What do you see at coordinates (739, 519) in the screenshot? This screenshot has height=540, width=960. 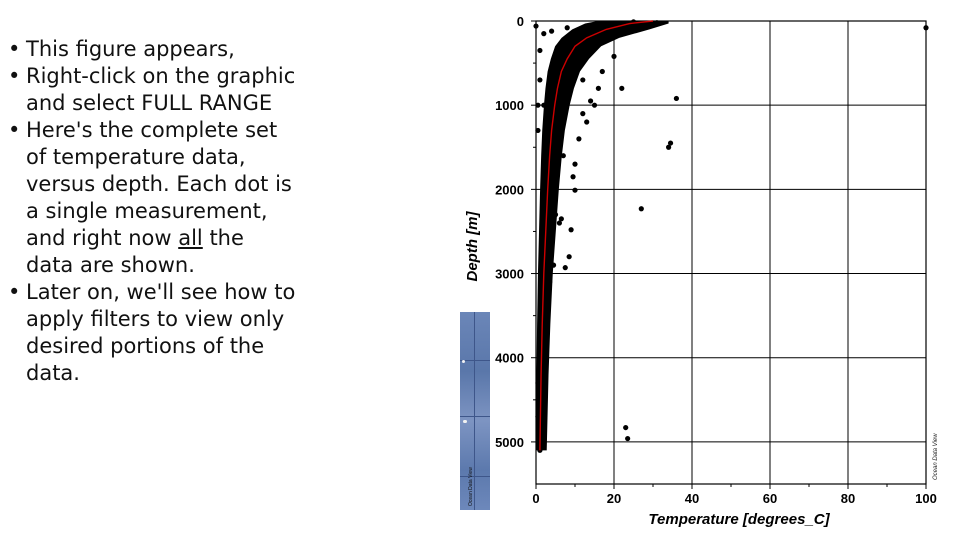 I see `x-axis-title: Temperature [degrees_C]` at bounding box center [739, 519].